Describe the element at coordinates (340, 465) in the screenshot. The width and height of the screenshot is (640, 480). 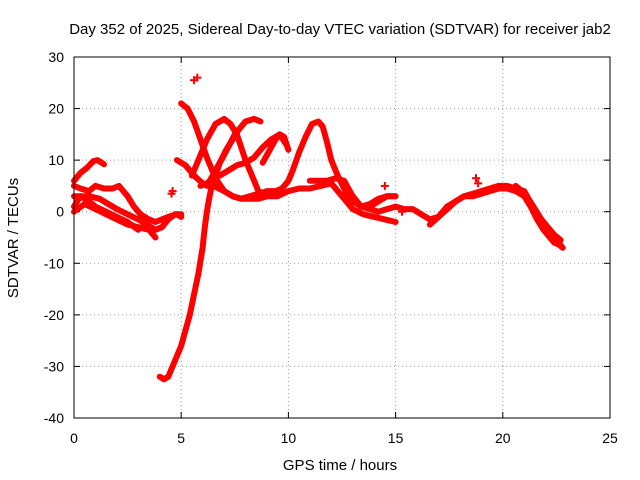
I see `x-axis-label: GPS time / hours` at that location.